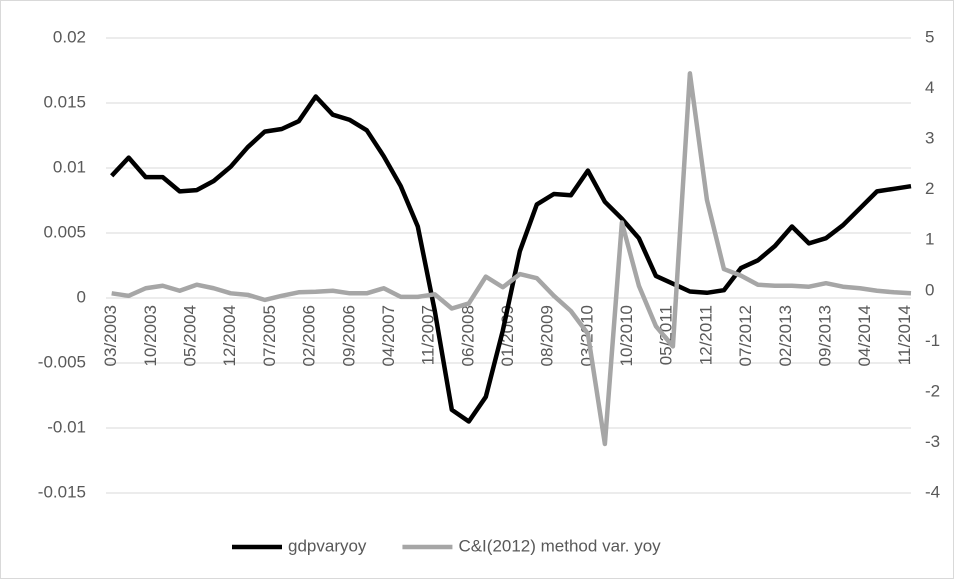  I want to click on legend-label: gdpvaryoy, so click(327, 545).